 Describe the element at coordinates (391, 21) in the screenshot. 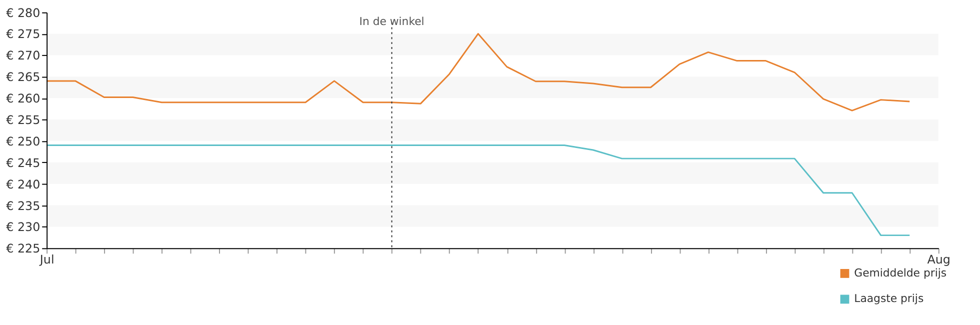

I see `ref-line-label: In de winkel` at that location.